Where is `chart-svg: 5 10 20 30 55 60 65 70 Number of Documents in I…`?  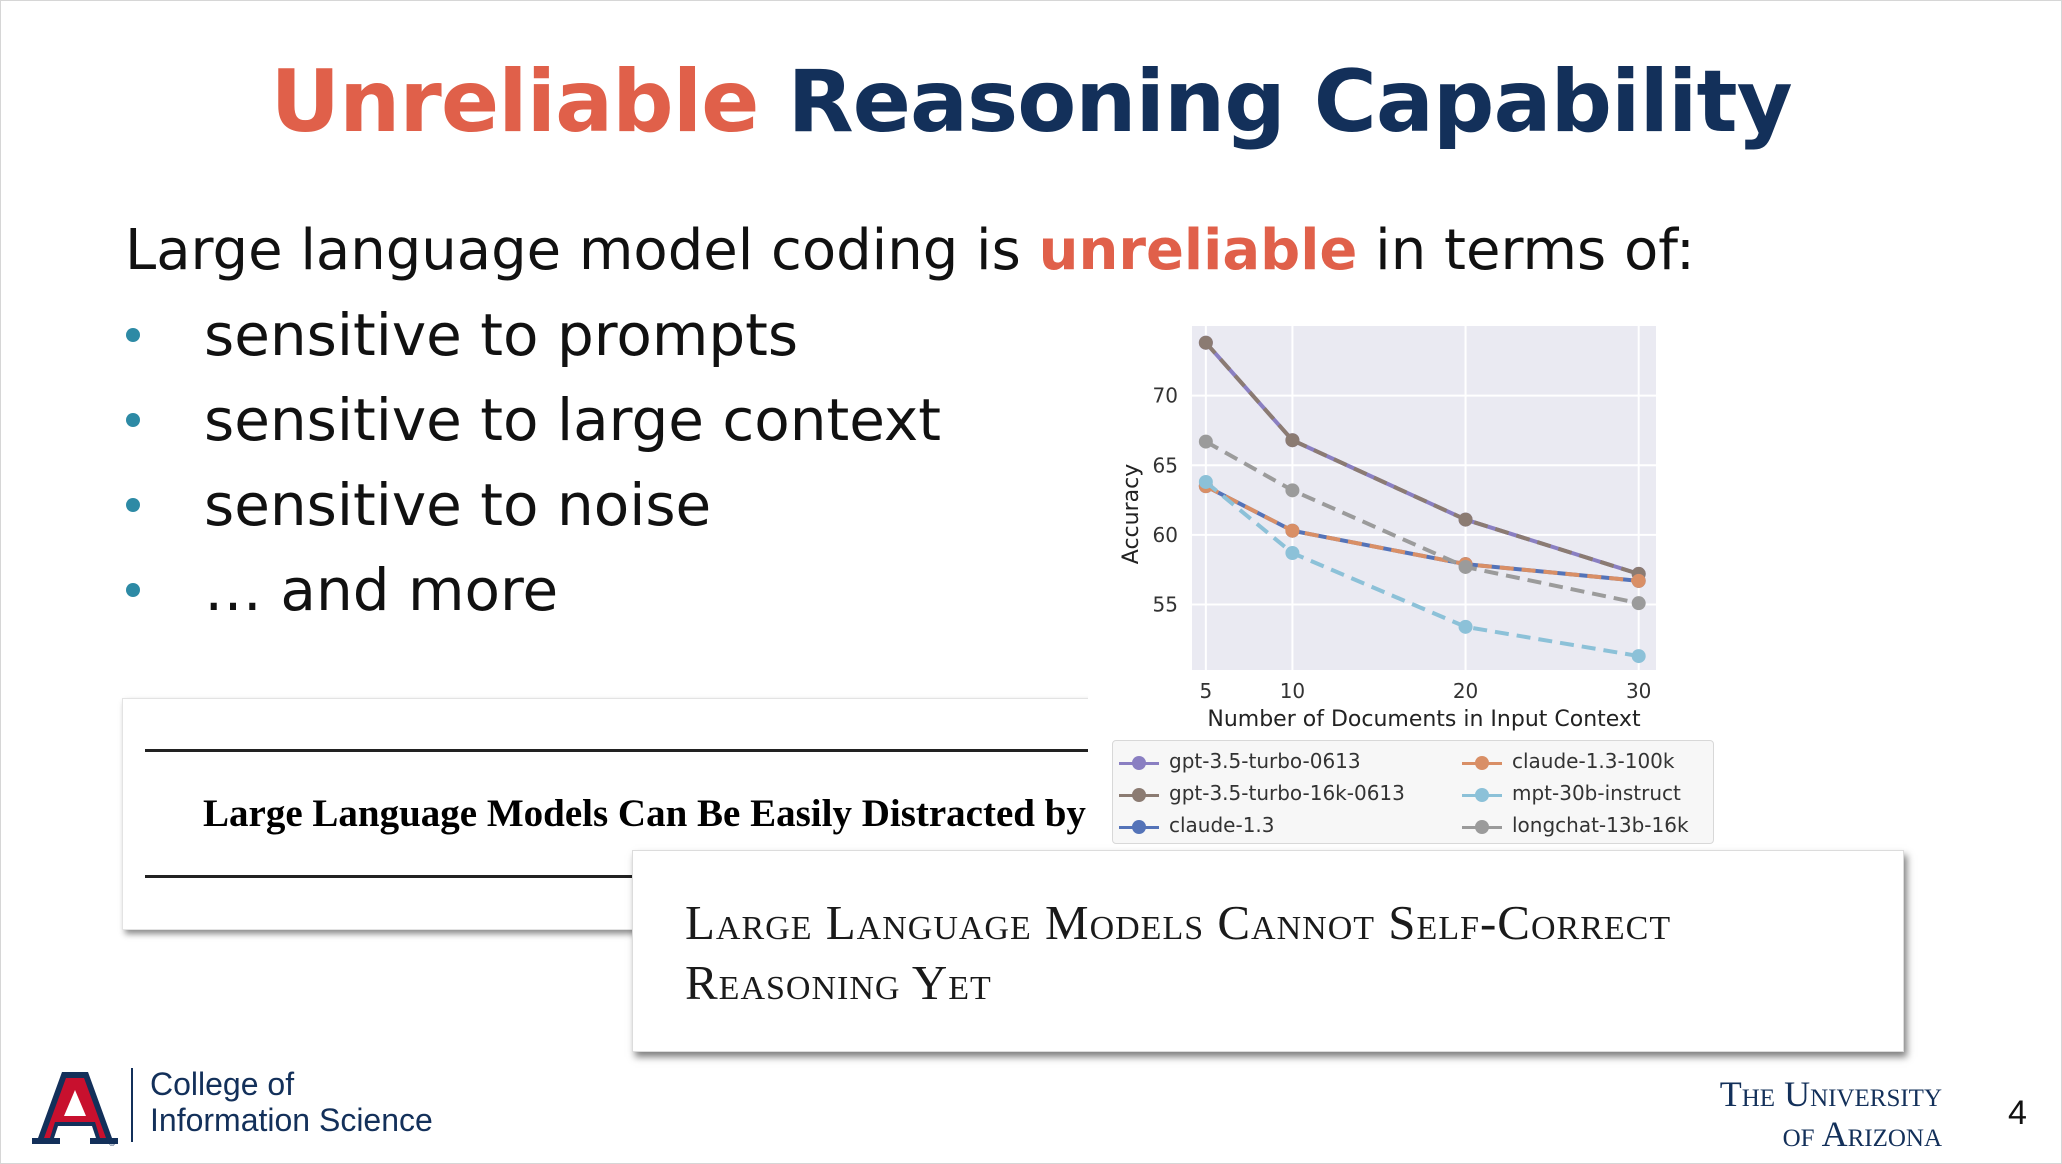
chart-svg: 5 10 20 30 55 60 65 70 Number of Documents in I… is located at coordinates (1387, 529).